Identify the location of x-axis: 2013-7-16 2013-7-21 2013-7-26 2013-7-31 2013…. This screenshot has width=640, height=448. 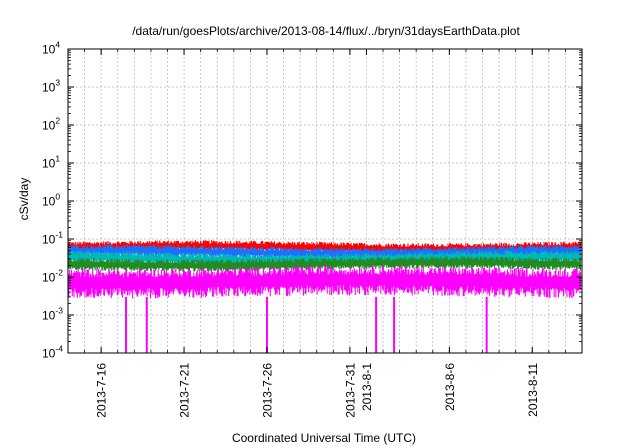
(317, 390).